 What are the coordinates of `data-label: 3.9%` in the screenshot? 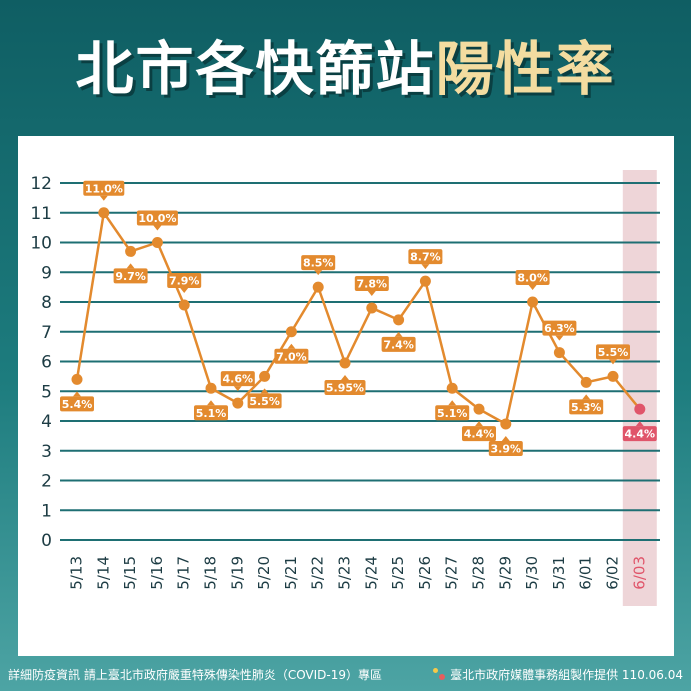 It's located at (506, 448).